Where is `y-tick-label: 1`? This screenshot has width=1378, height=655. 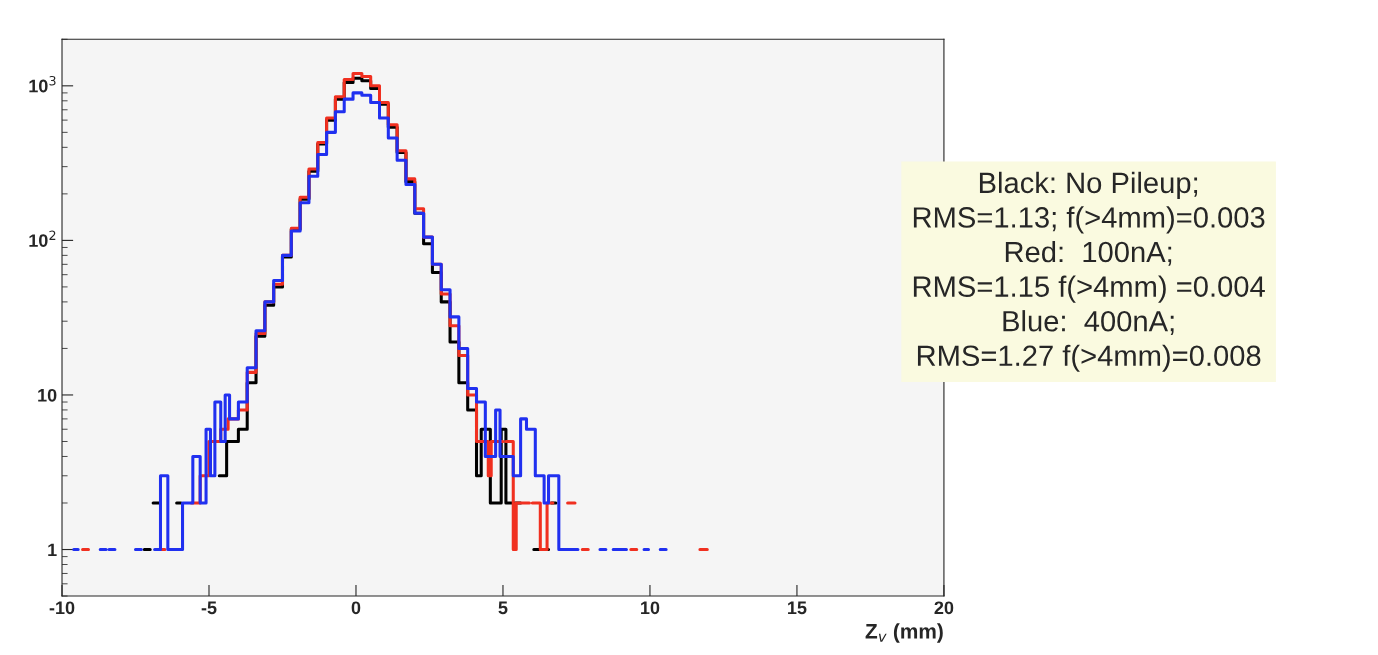
y-tick-label: 1 is located at coordinates (52, 550).